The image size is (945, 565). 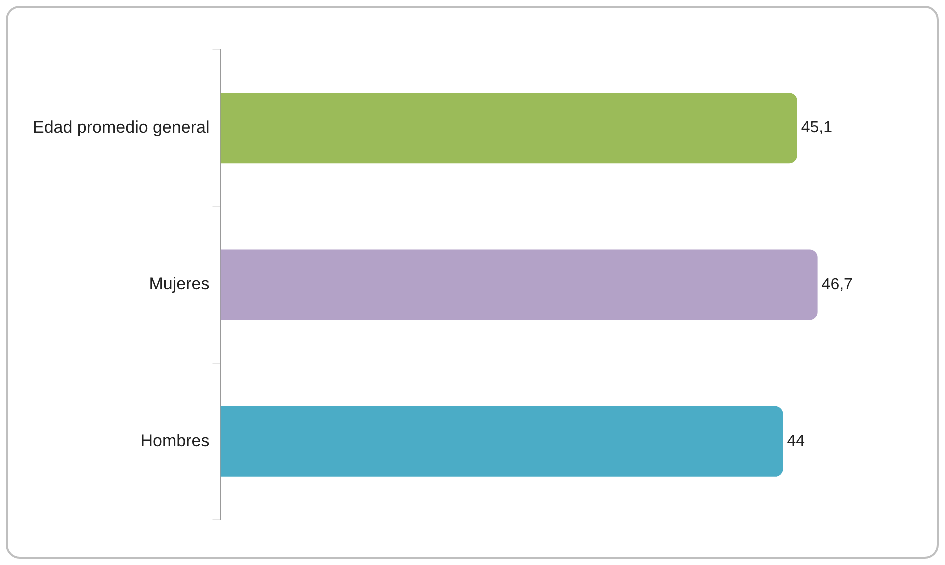 I want to click on y-tick-label: Mujeres, so click(x=179, y=284).